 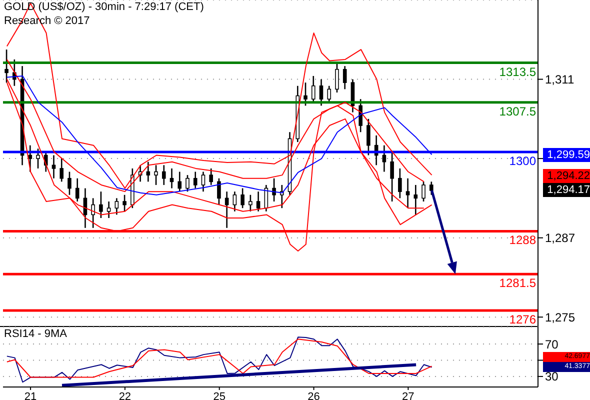 I want to click on y-tick-label: 1,311, so click(x=559, y=79).